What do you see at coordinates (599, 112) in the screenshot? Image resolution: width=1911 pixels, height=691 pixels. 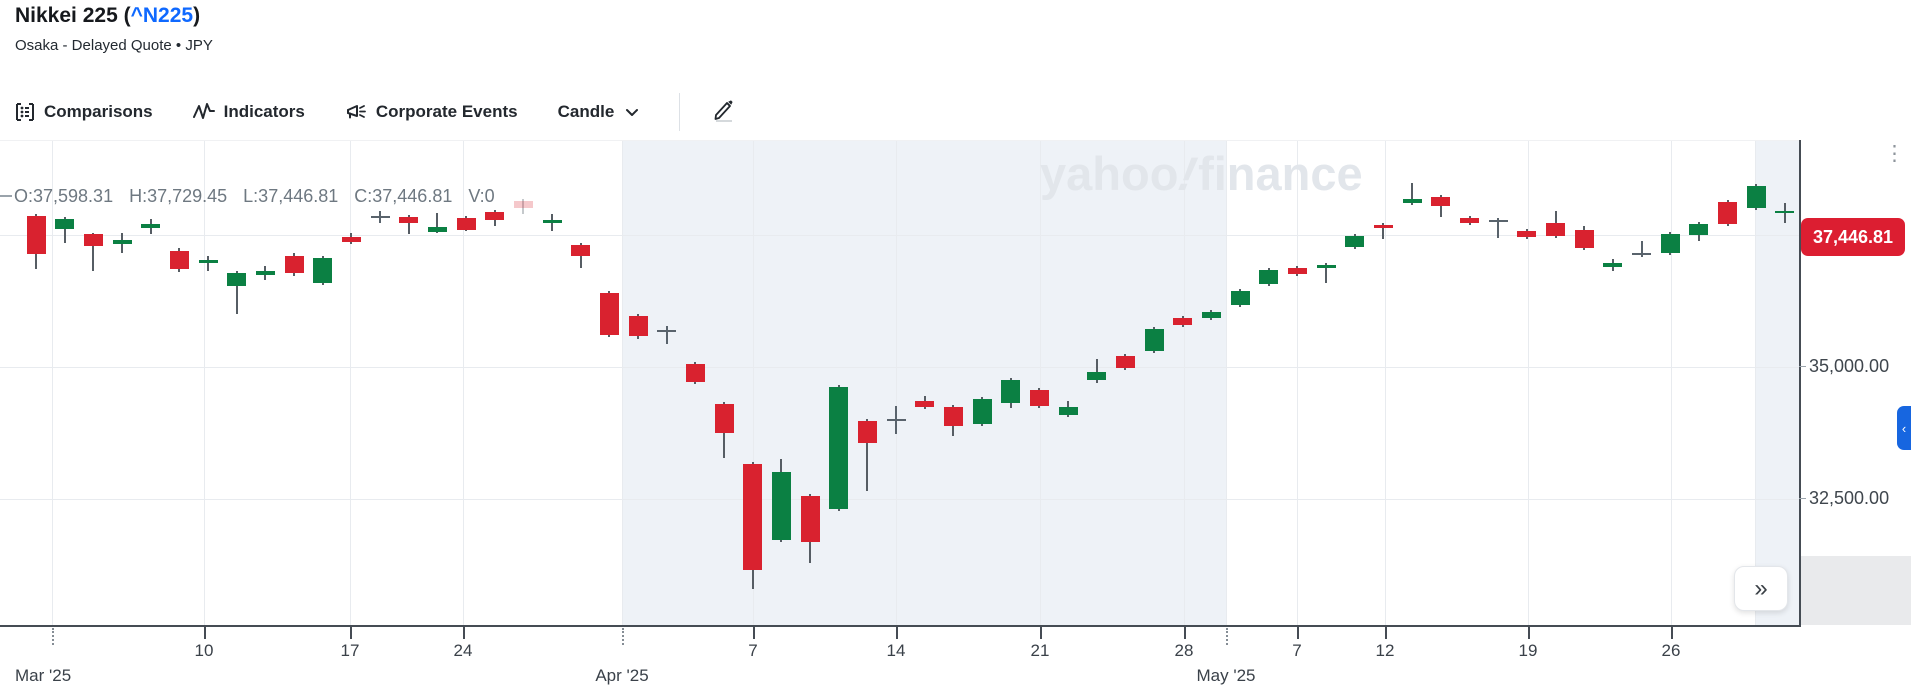 I see `chart-type-dropdown: Candle` at bounding box center [599, 112].